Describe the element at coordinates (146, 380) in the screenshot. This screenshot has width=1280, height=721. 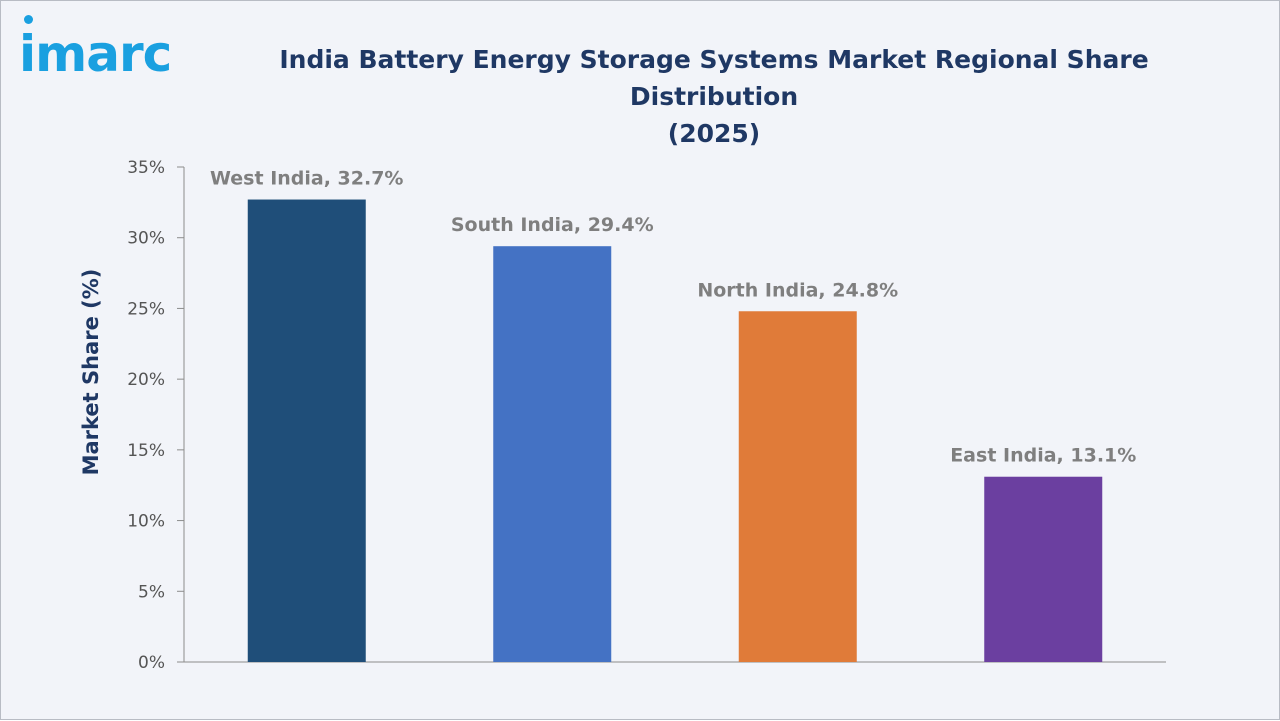
I see `y-tick-label: 20%` at that location.